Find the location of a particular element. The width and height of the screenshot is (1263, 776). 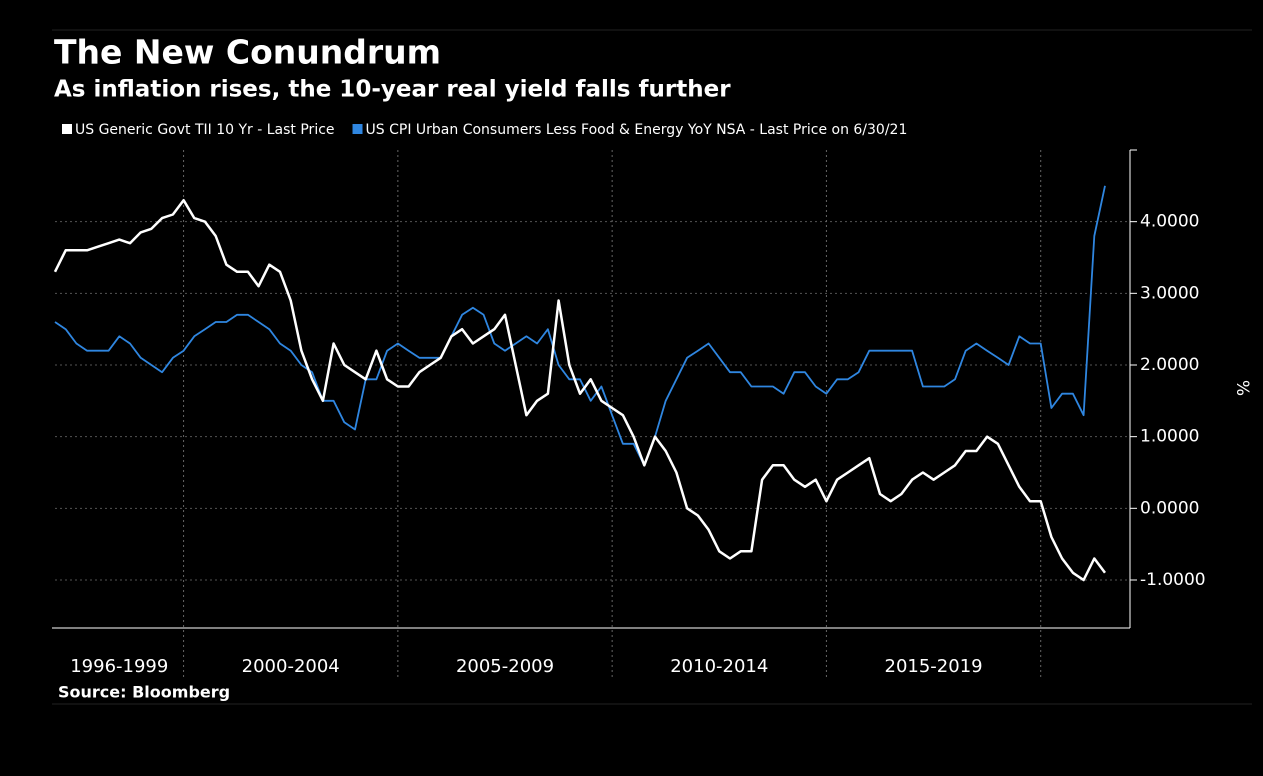

legend-label: US Generic Govt TII 10 Yr - Last Price is located at coordinates (205, 130).